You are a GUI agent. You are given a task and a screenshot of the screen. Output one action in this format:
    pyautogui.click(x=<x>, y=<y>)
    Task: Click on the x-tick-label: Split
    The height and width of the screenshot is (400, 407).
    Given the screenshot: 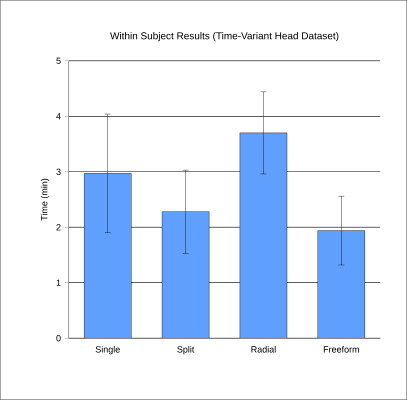 What is the action you would take?
    pyautogui.click(x=185, y=350)
    